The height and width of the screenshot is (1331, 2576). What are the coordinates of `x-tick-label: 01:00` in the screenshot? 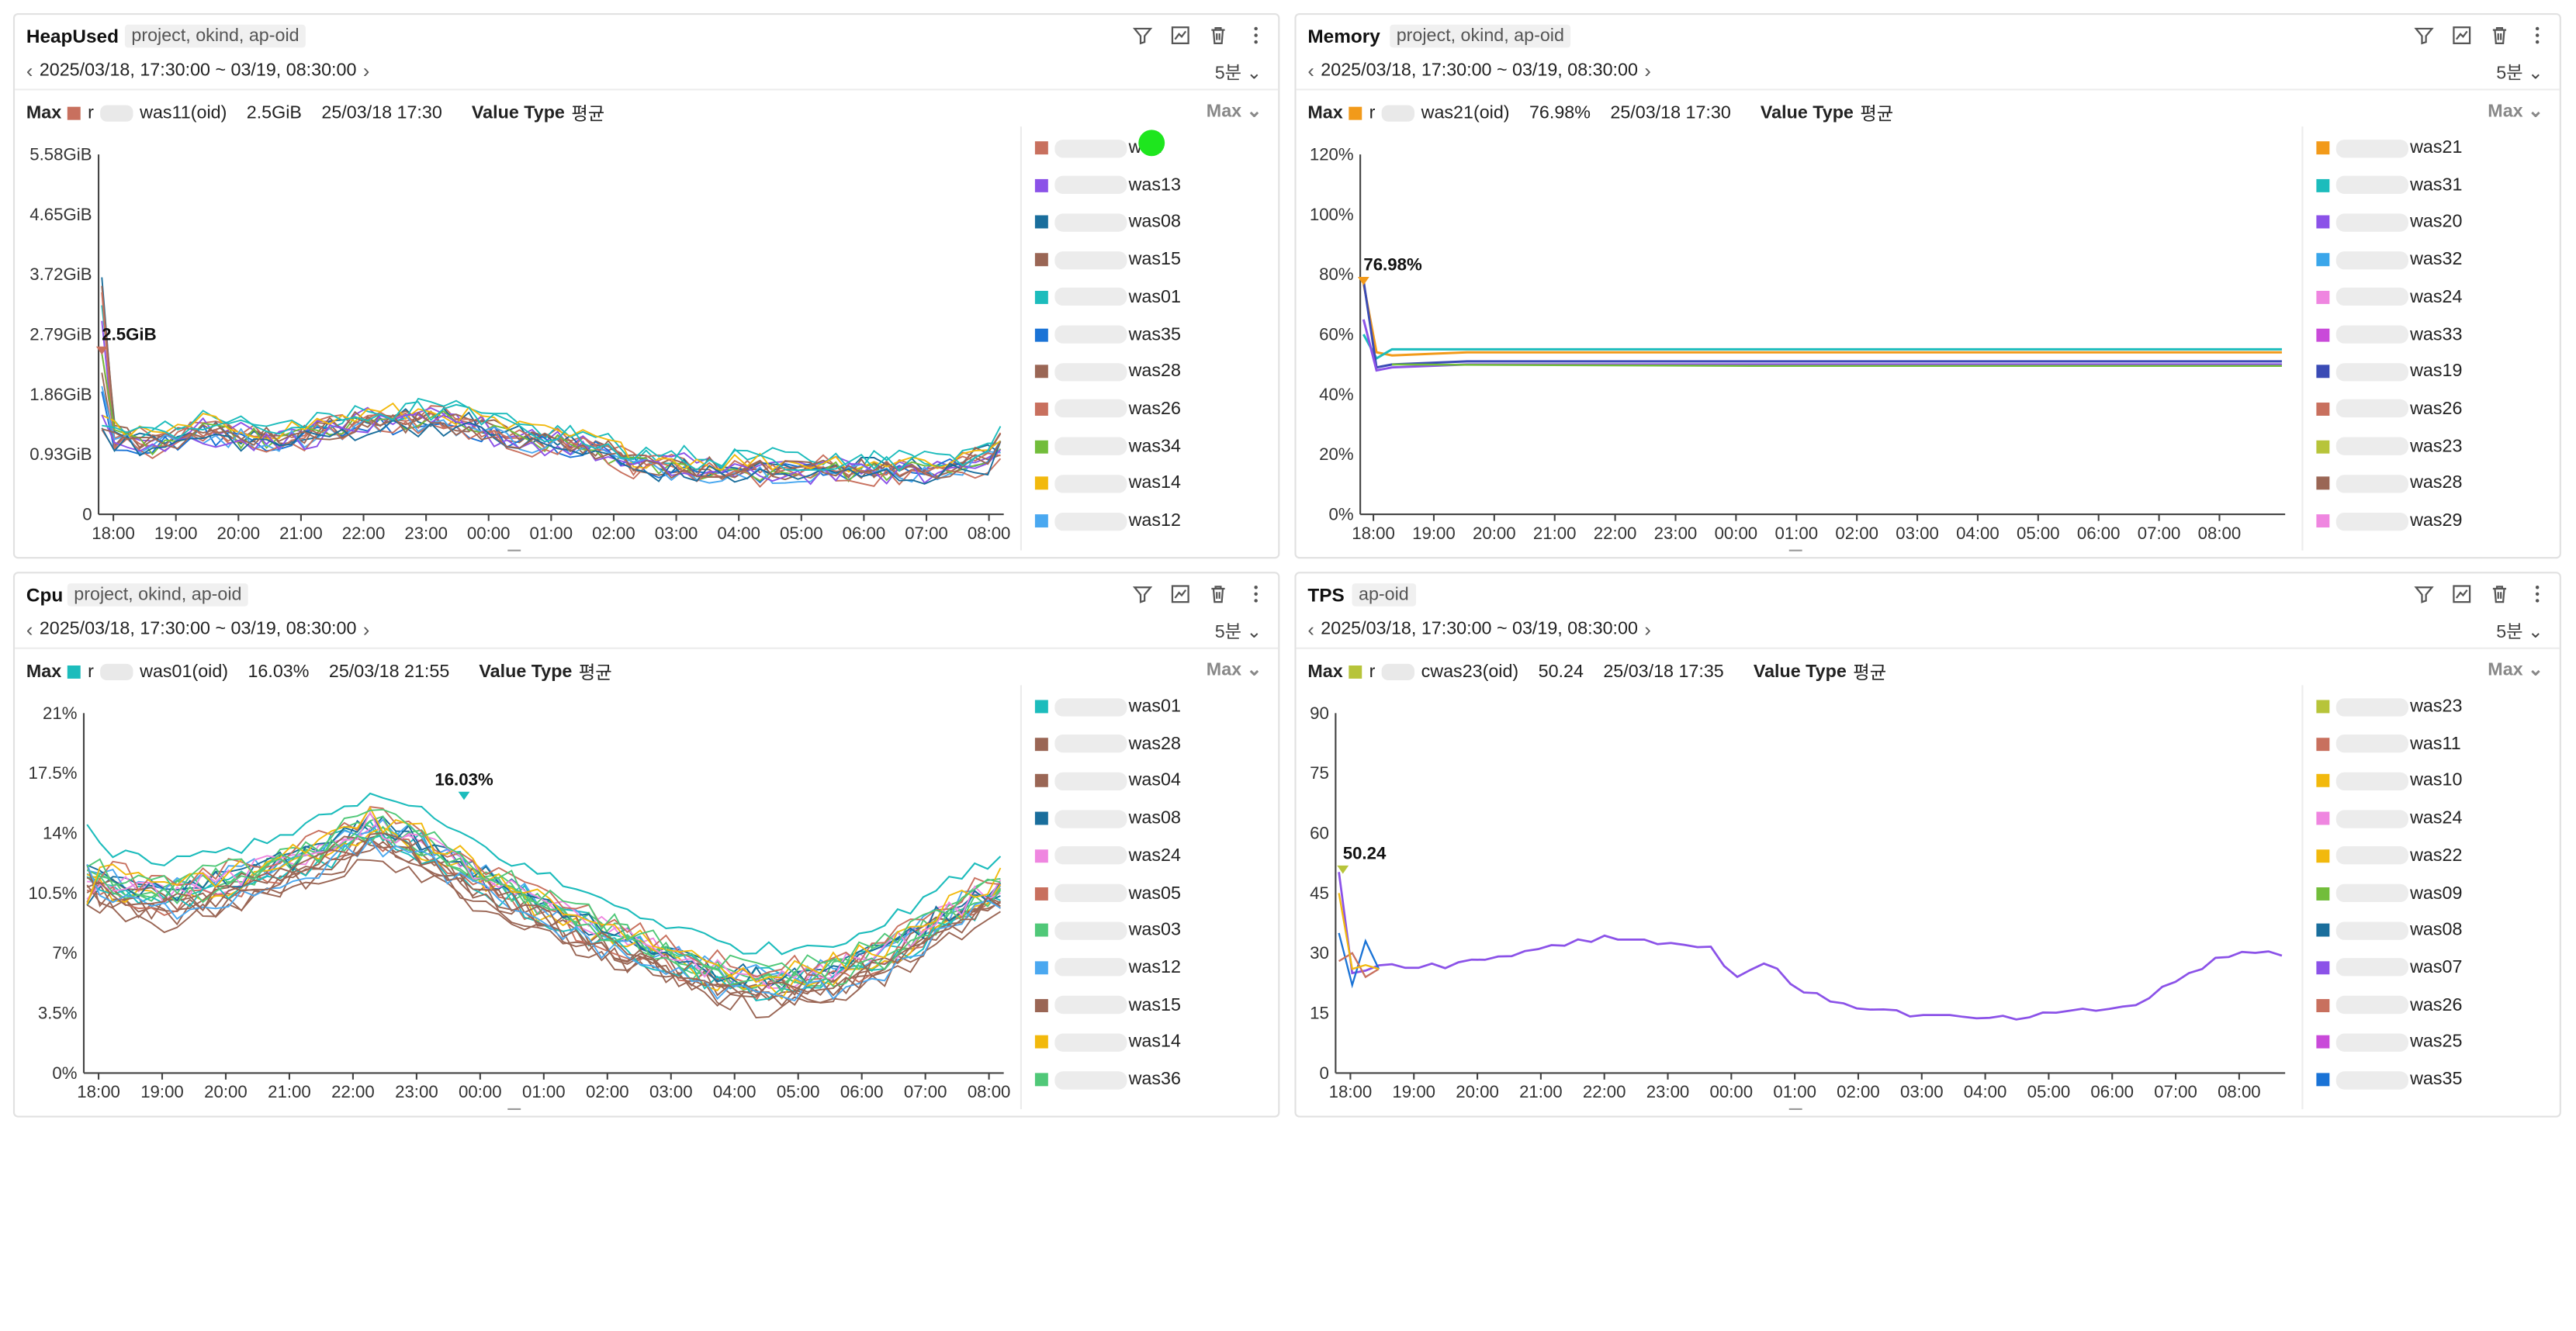 It's located at (1794, 1091).